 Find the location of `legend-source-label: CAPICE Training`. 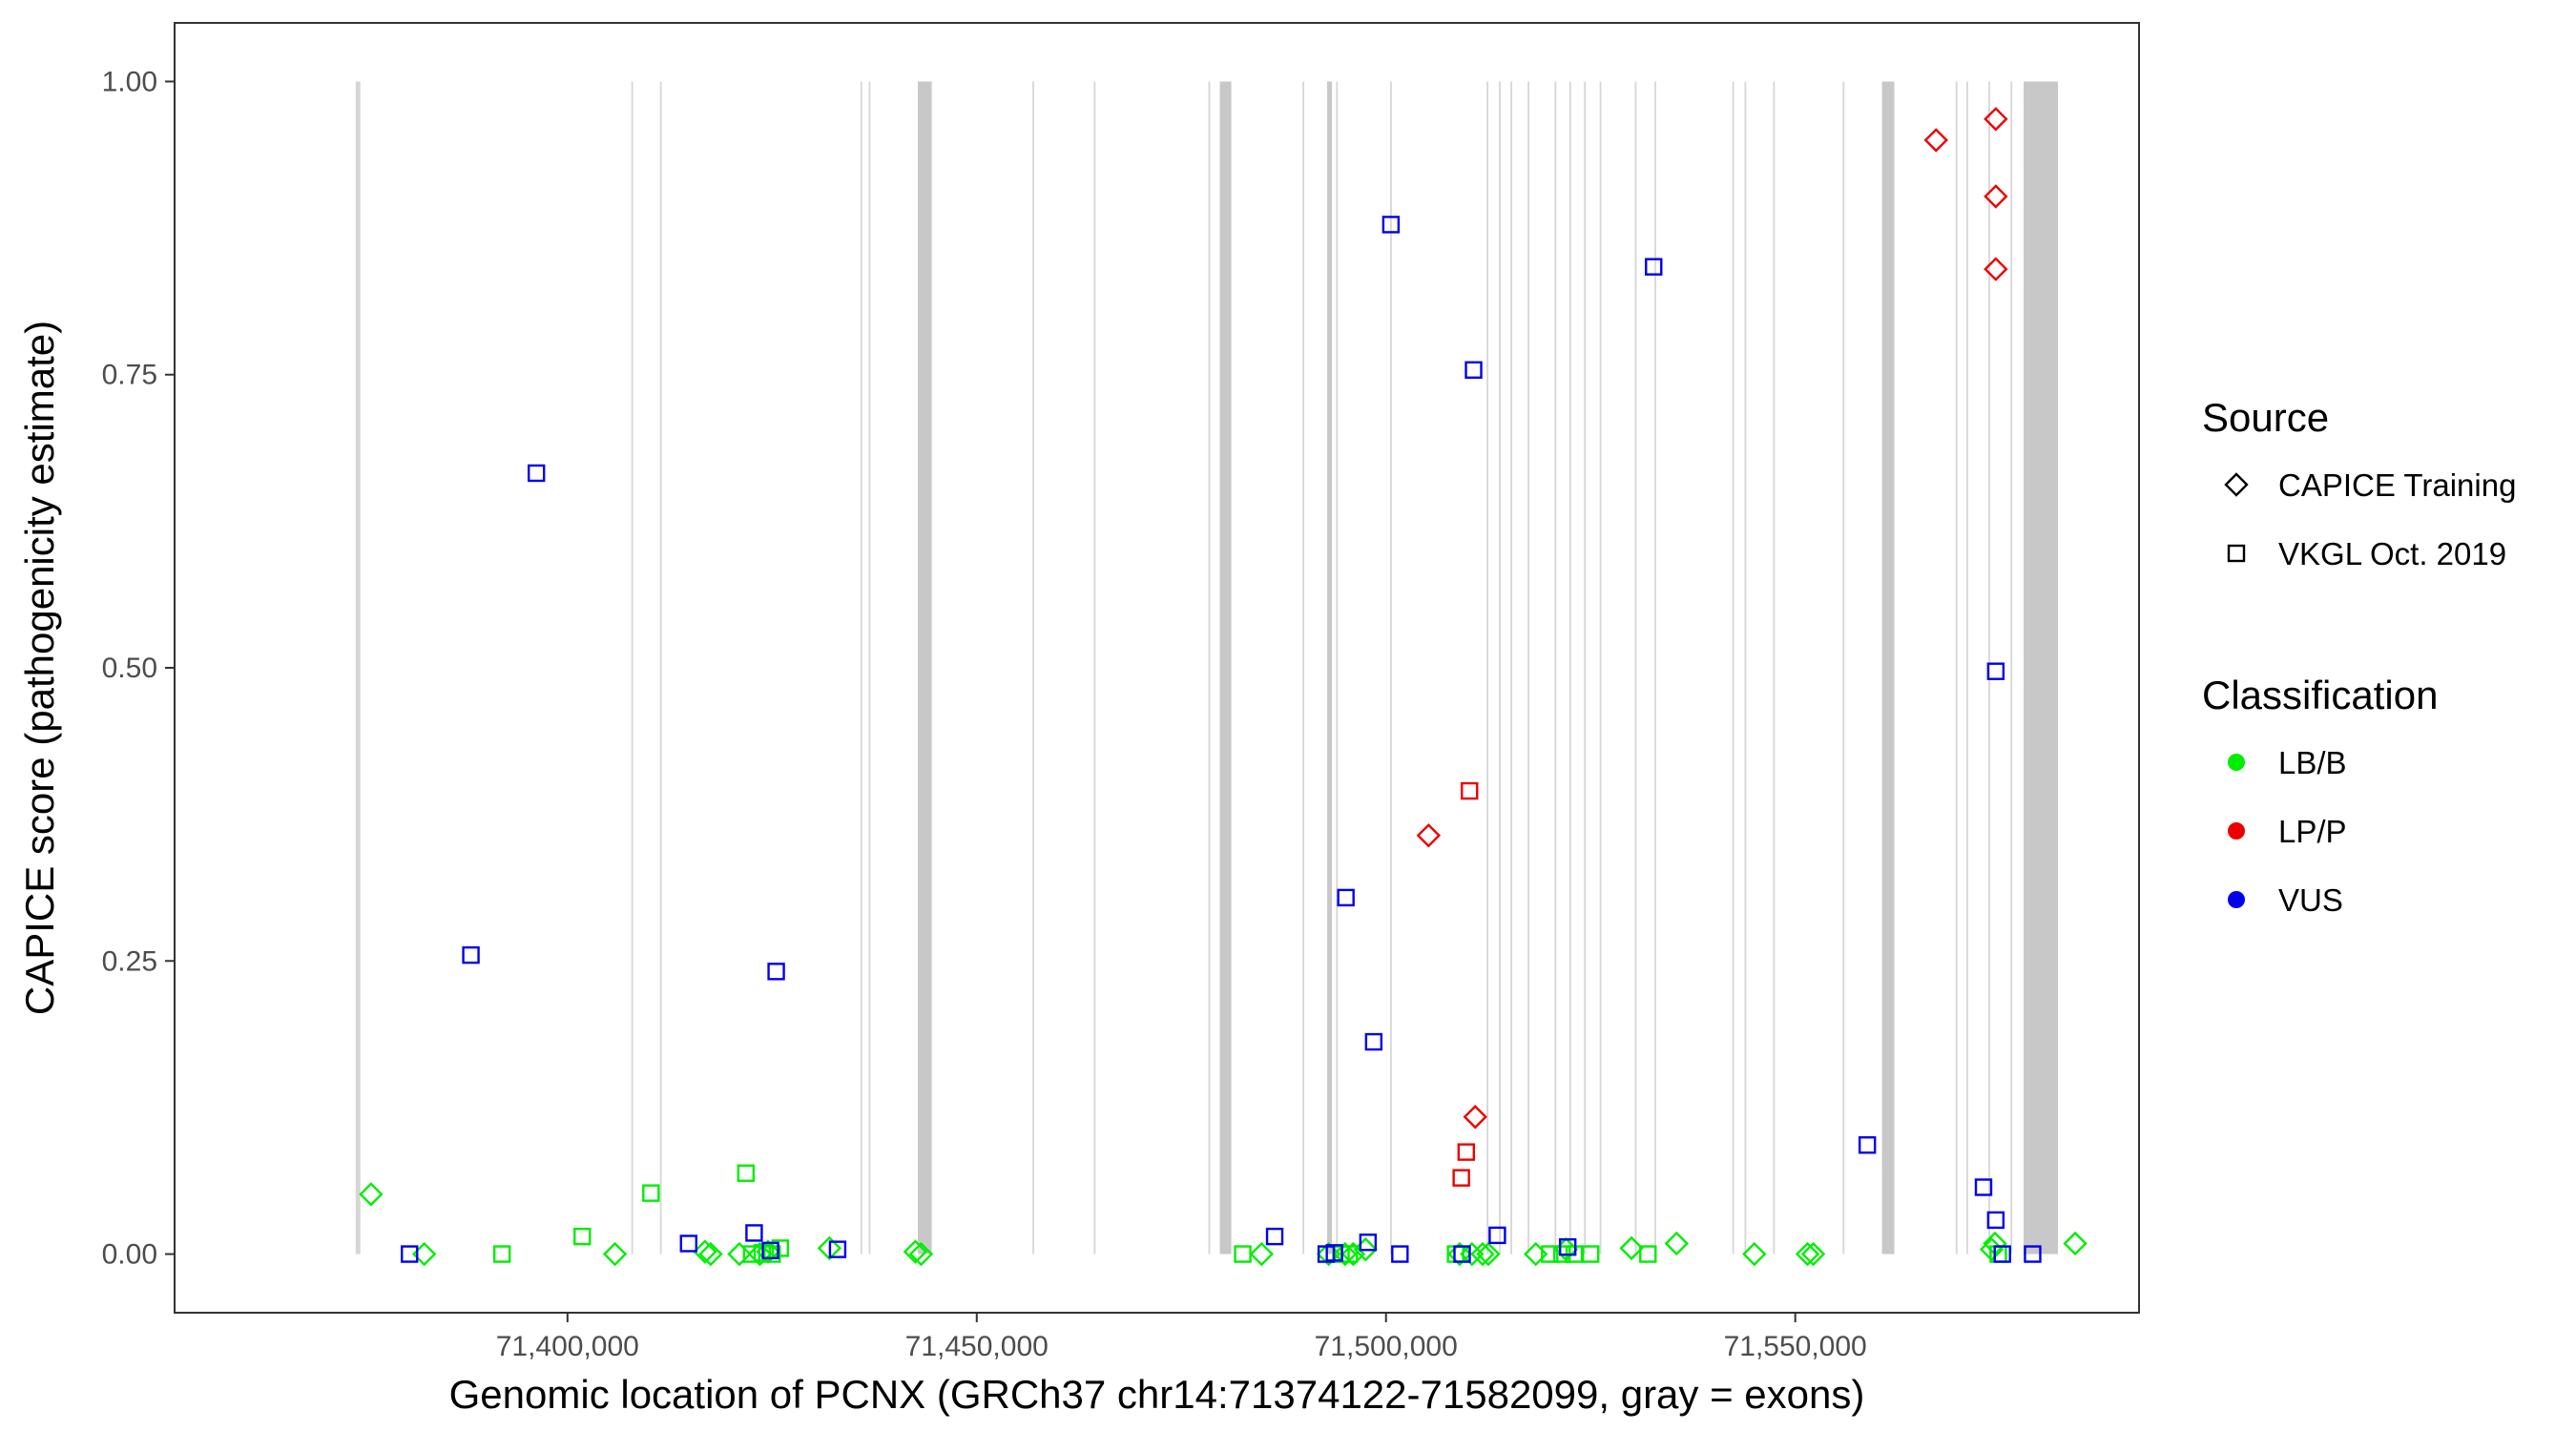

legend-source-label: CAPICE Training is located at coordinates (2397, 485).